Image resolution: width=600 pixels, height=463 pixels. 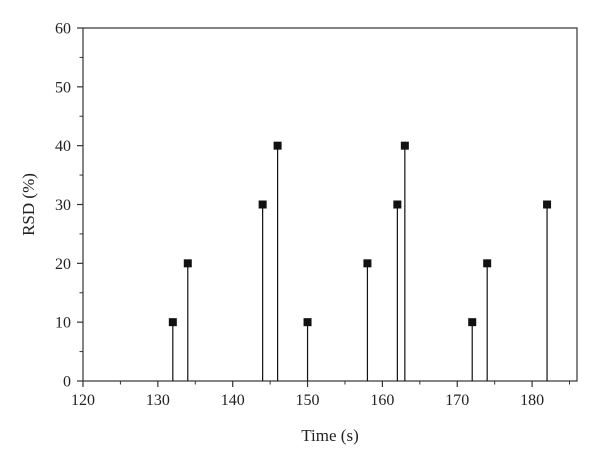 What do you see at coordinates (63, 264) in the screenshot?
I see `y-tick-label: 20` at bounding box center [63, 264].